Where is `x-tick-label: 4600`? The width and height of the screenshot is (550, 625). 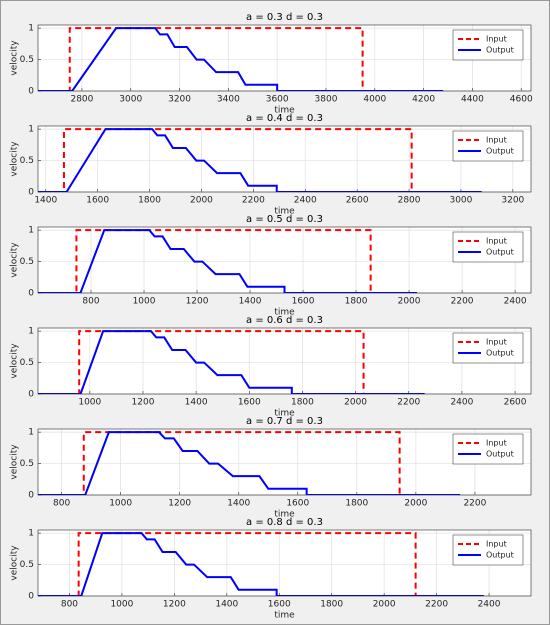 x-tick-label: 4600 is located at coordinates (521, 100).